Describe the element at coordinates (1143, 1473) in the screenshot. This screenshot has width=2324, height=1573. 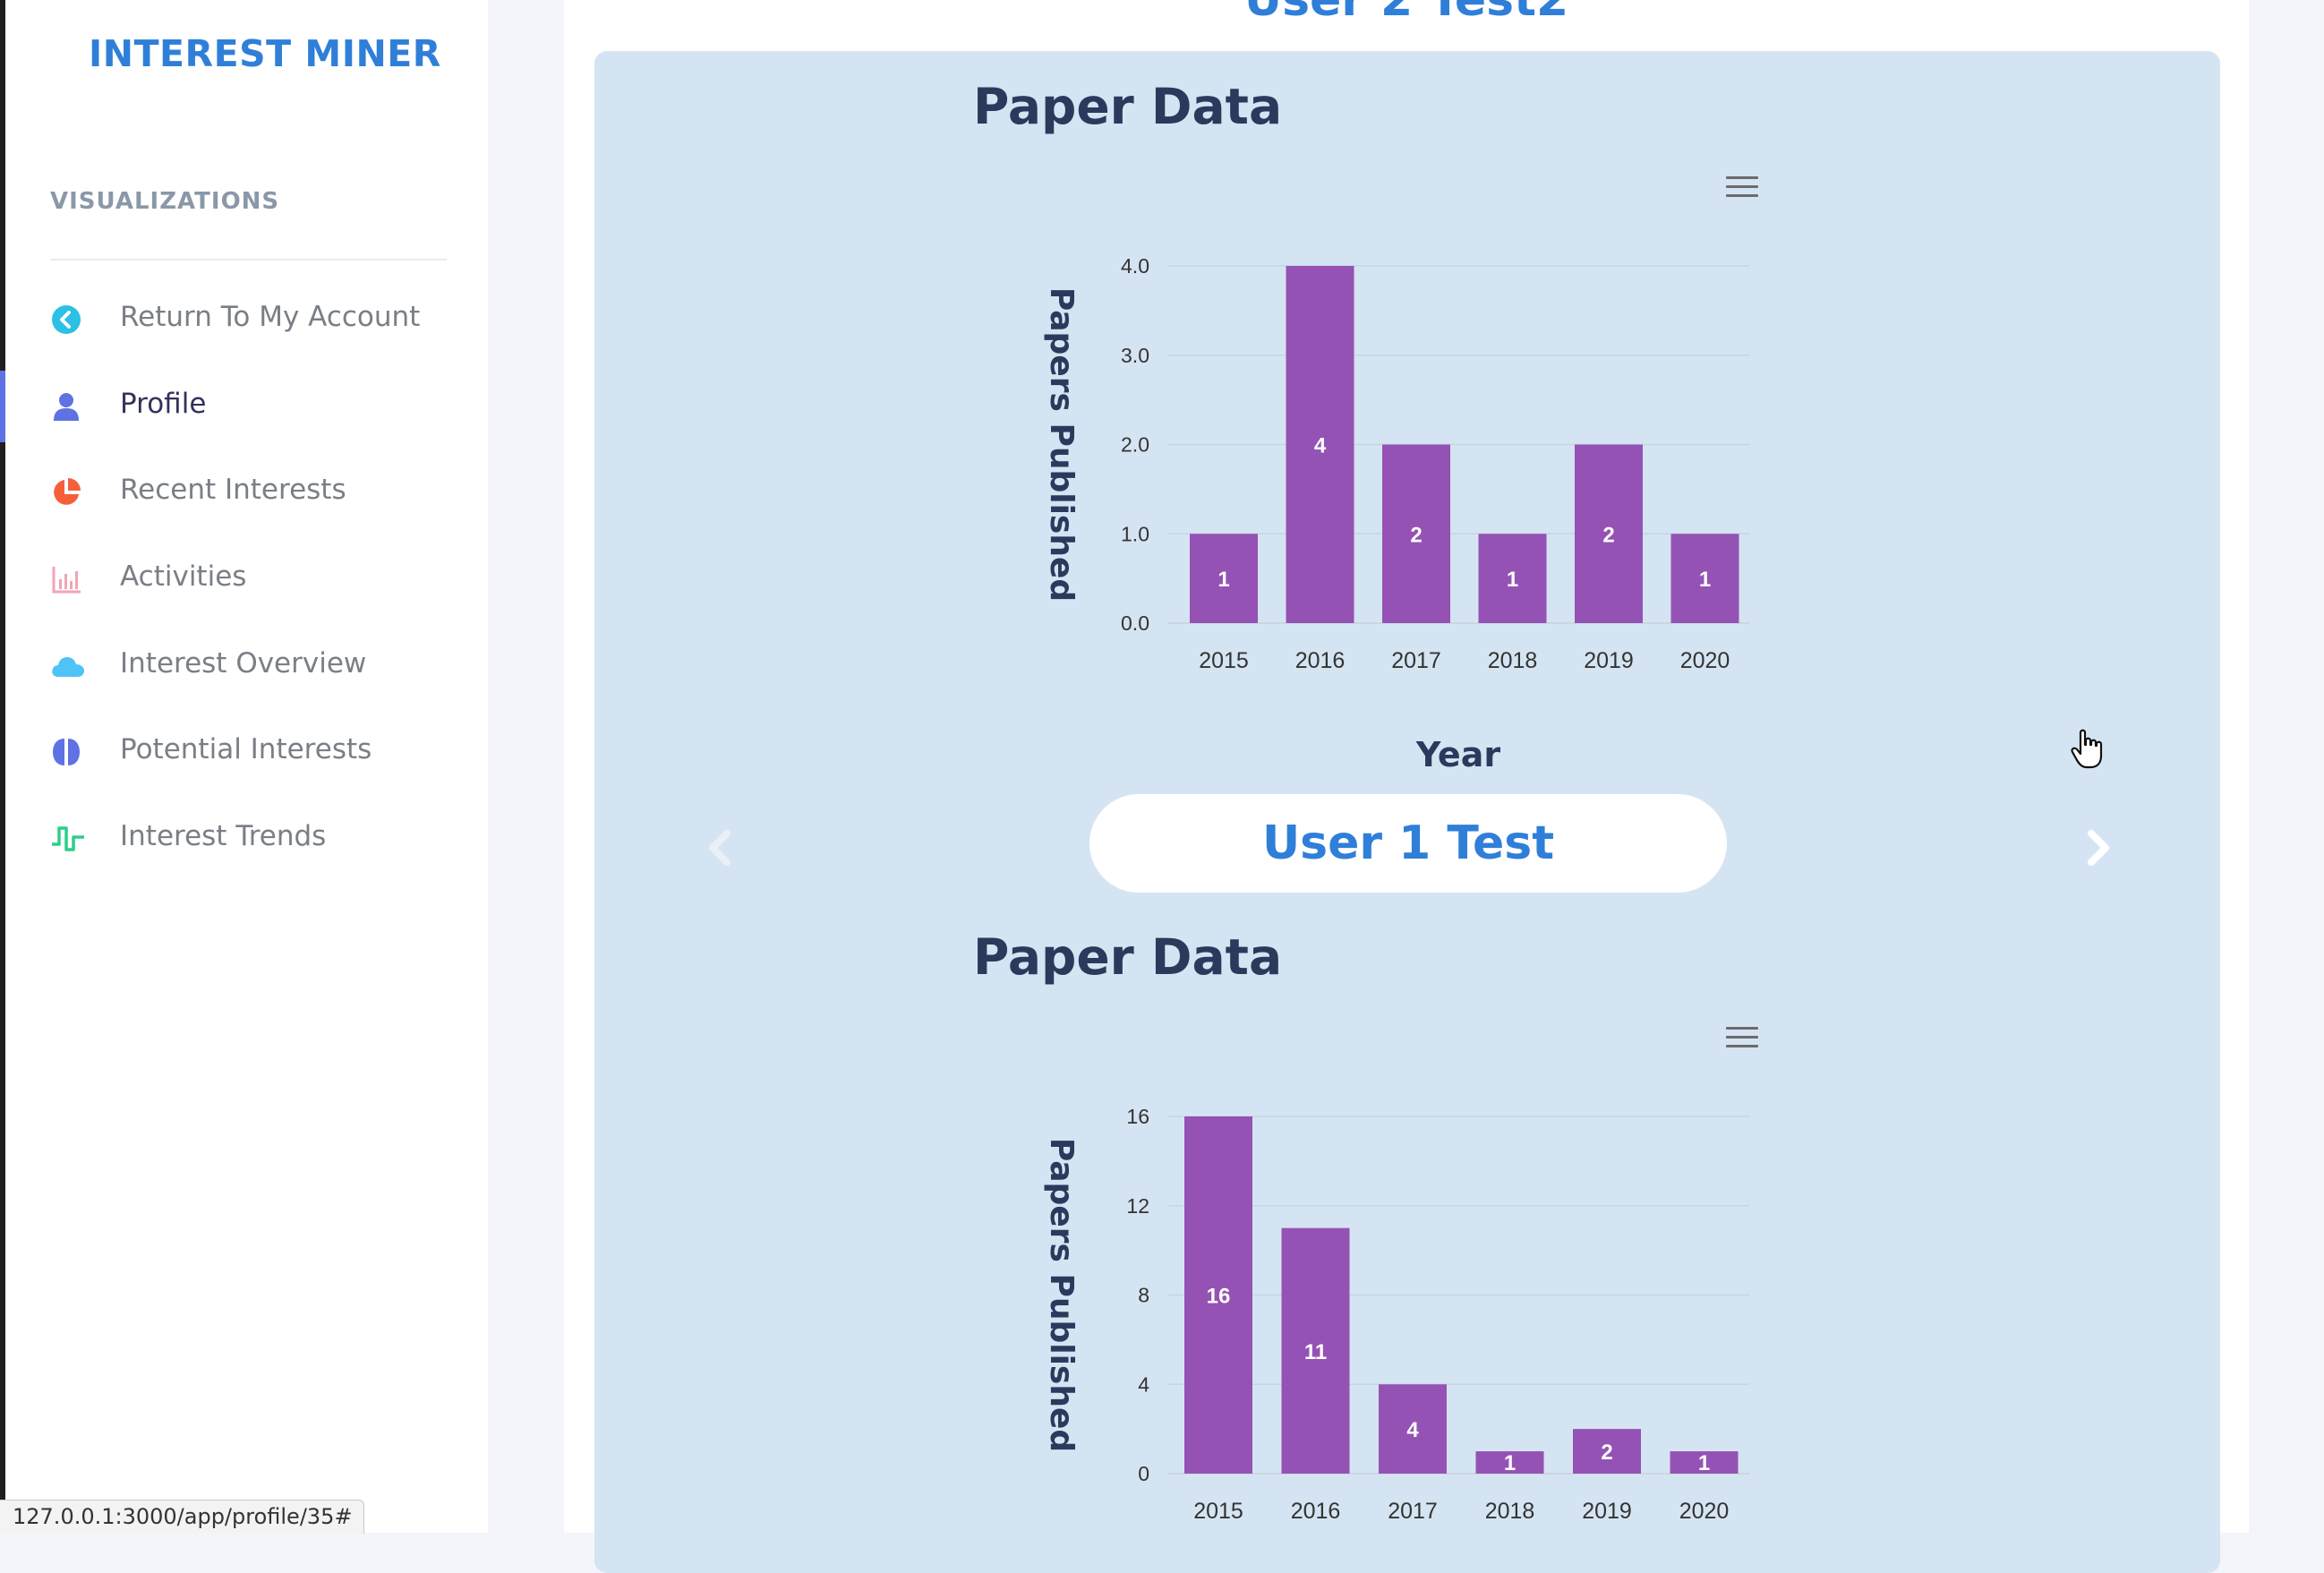
I see `y-tick-label: 0` at that location.